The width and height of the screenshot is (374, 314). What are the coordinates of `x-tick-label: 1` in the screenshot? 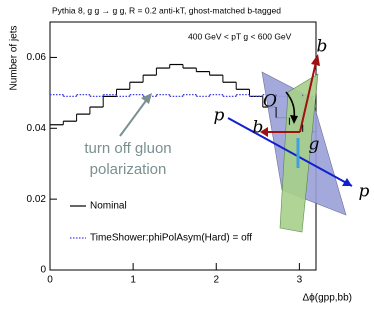 It's located at (133, 280).